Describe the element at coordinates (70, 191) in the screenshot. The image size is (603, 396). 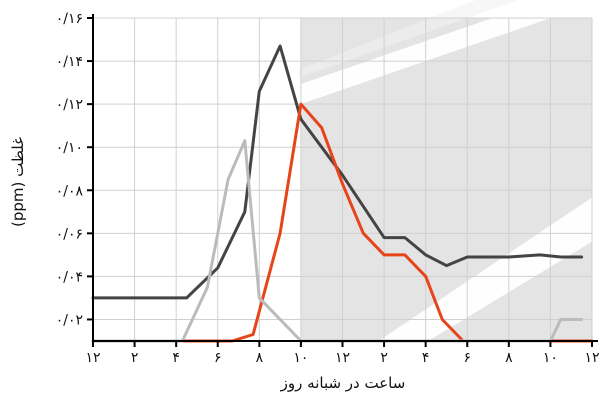
I see `y-tick-label: ۰/۰۸` at that location.